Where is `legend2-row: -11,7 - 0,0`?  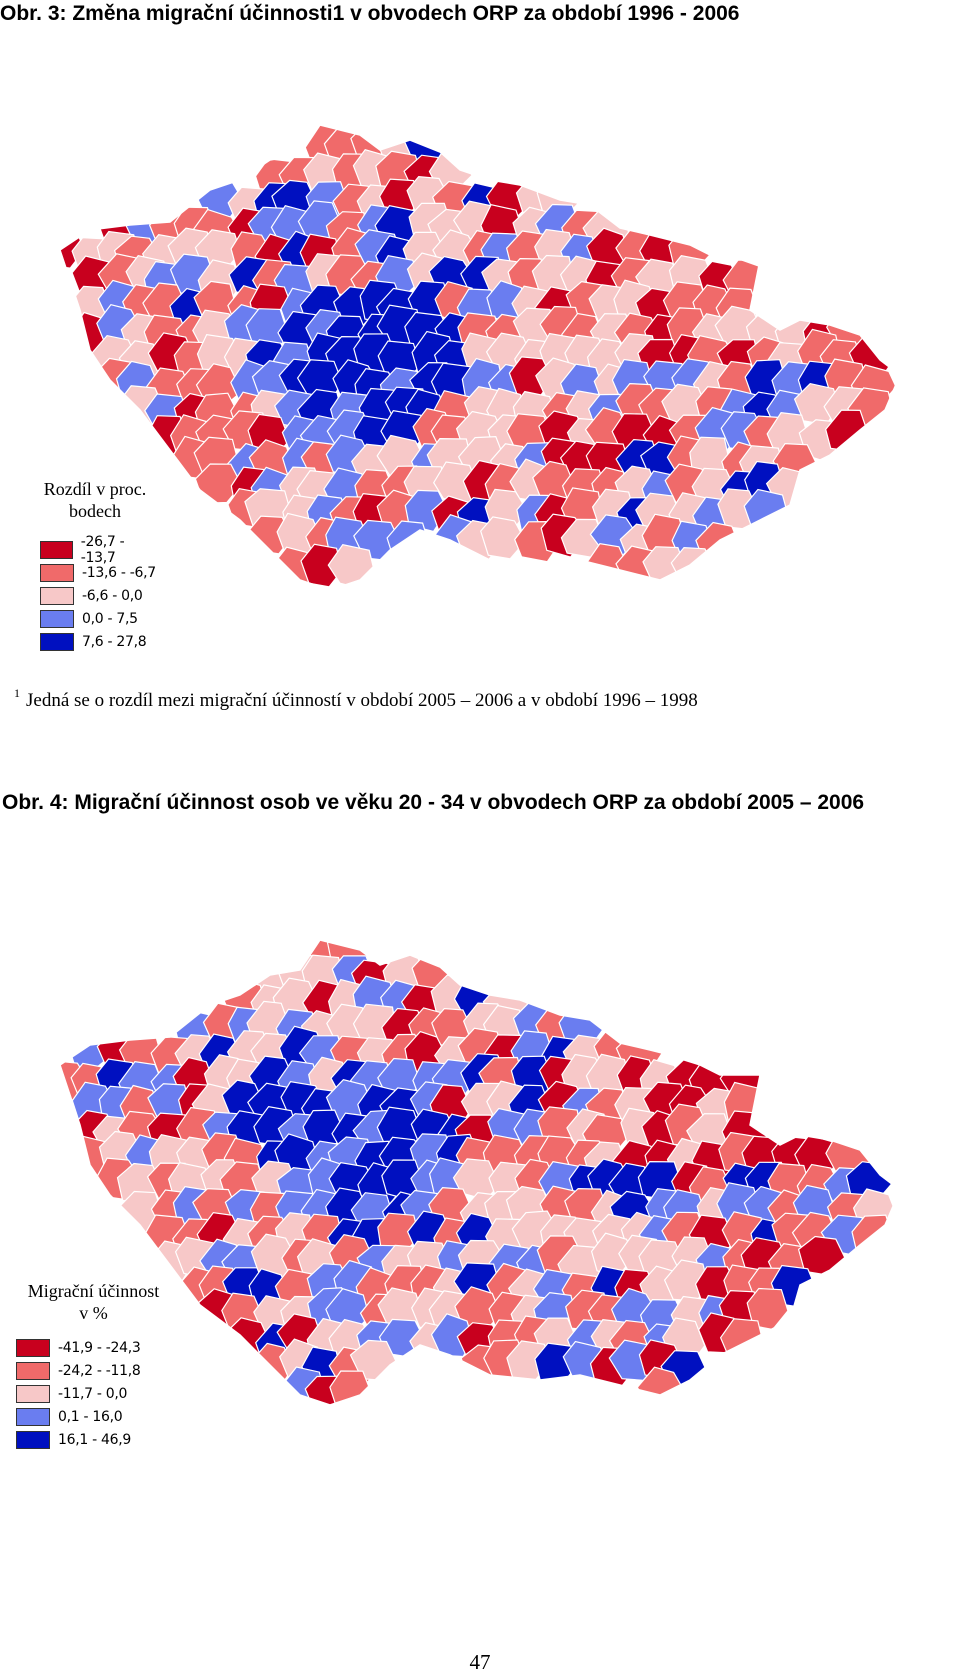
legend2-row: -11,7 - 0,0 is located at coordinates (101, 1393).